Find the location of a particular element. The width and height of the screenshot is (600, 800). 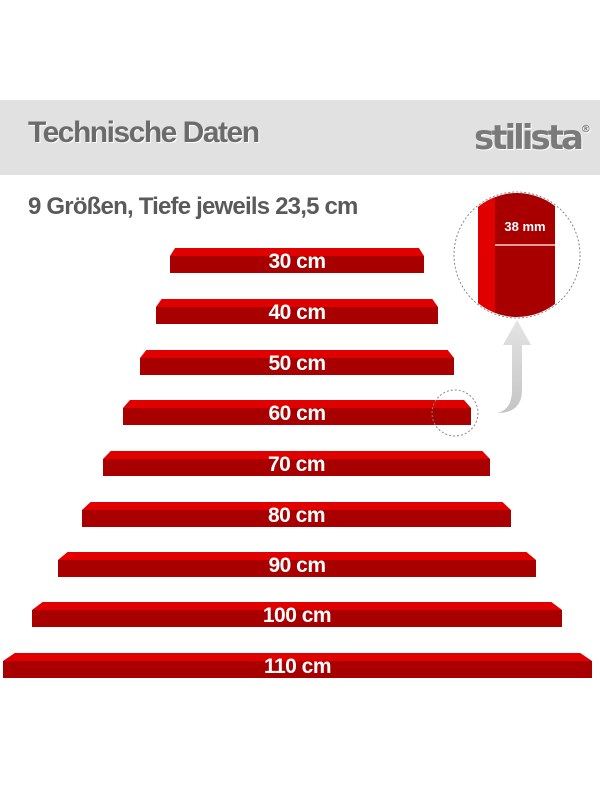

magnifier-circle is located at coordinates (517, 255).